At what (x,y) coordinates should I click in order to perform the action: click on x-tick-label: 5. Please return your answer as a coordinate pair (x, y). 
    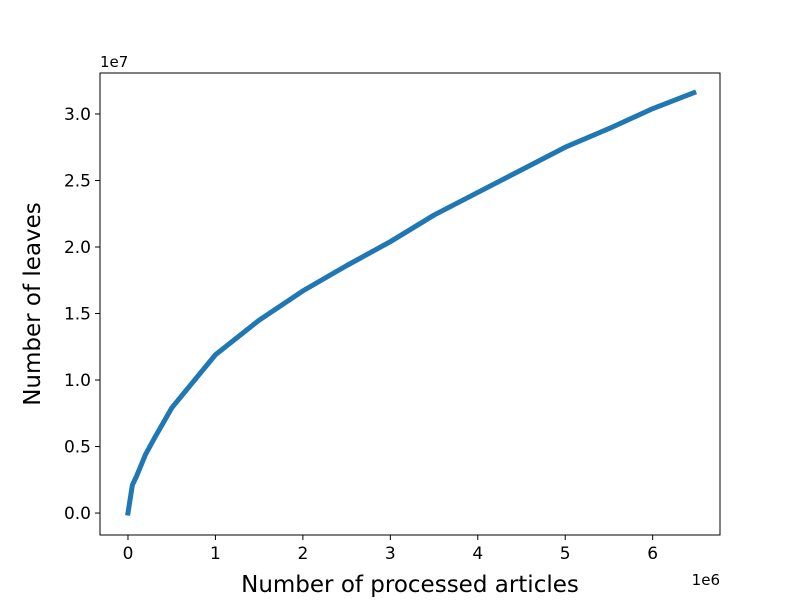
    Looking at the image, I should click on (565, 554).